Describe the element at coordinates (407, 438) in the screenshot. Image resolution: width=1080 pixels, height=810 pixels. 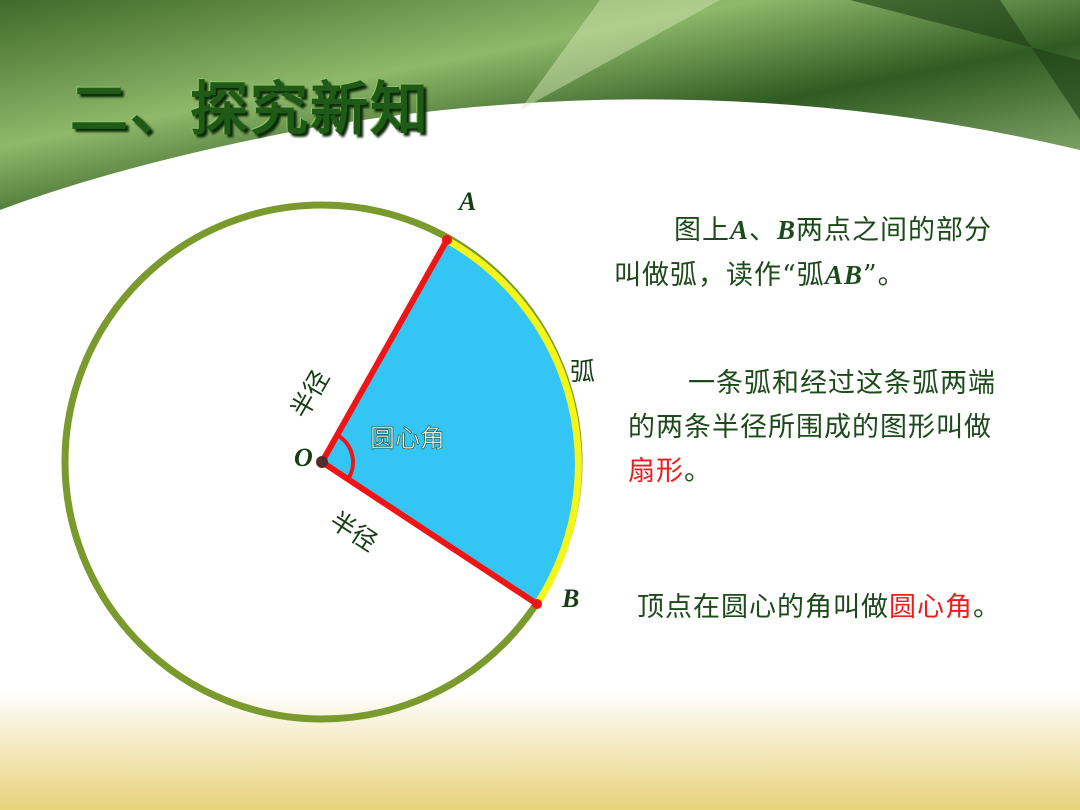
I see `central-angle-label: 圆心角` at that location.